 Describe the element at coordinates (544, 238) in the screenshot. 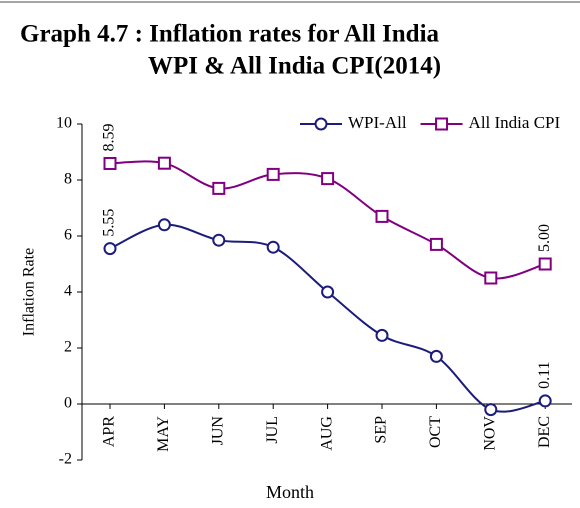

I see `data-label: 5.00` at that location.